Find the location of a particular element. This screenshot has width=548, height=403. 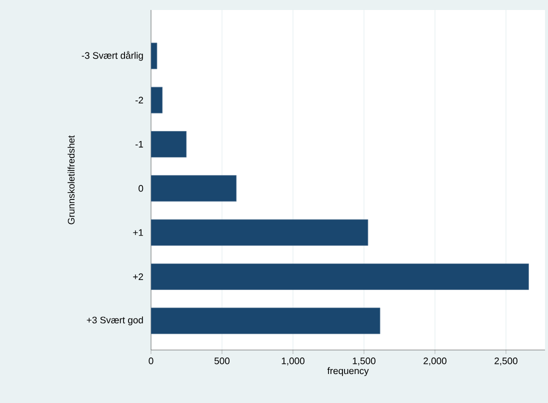

y-tick-label: -1 is located at coordinates (139, 144).